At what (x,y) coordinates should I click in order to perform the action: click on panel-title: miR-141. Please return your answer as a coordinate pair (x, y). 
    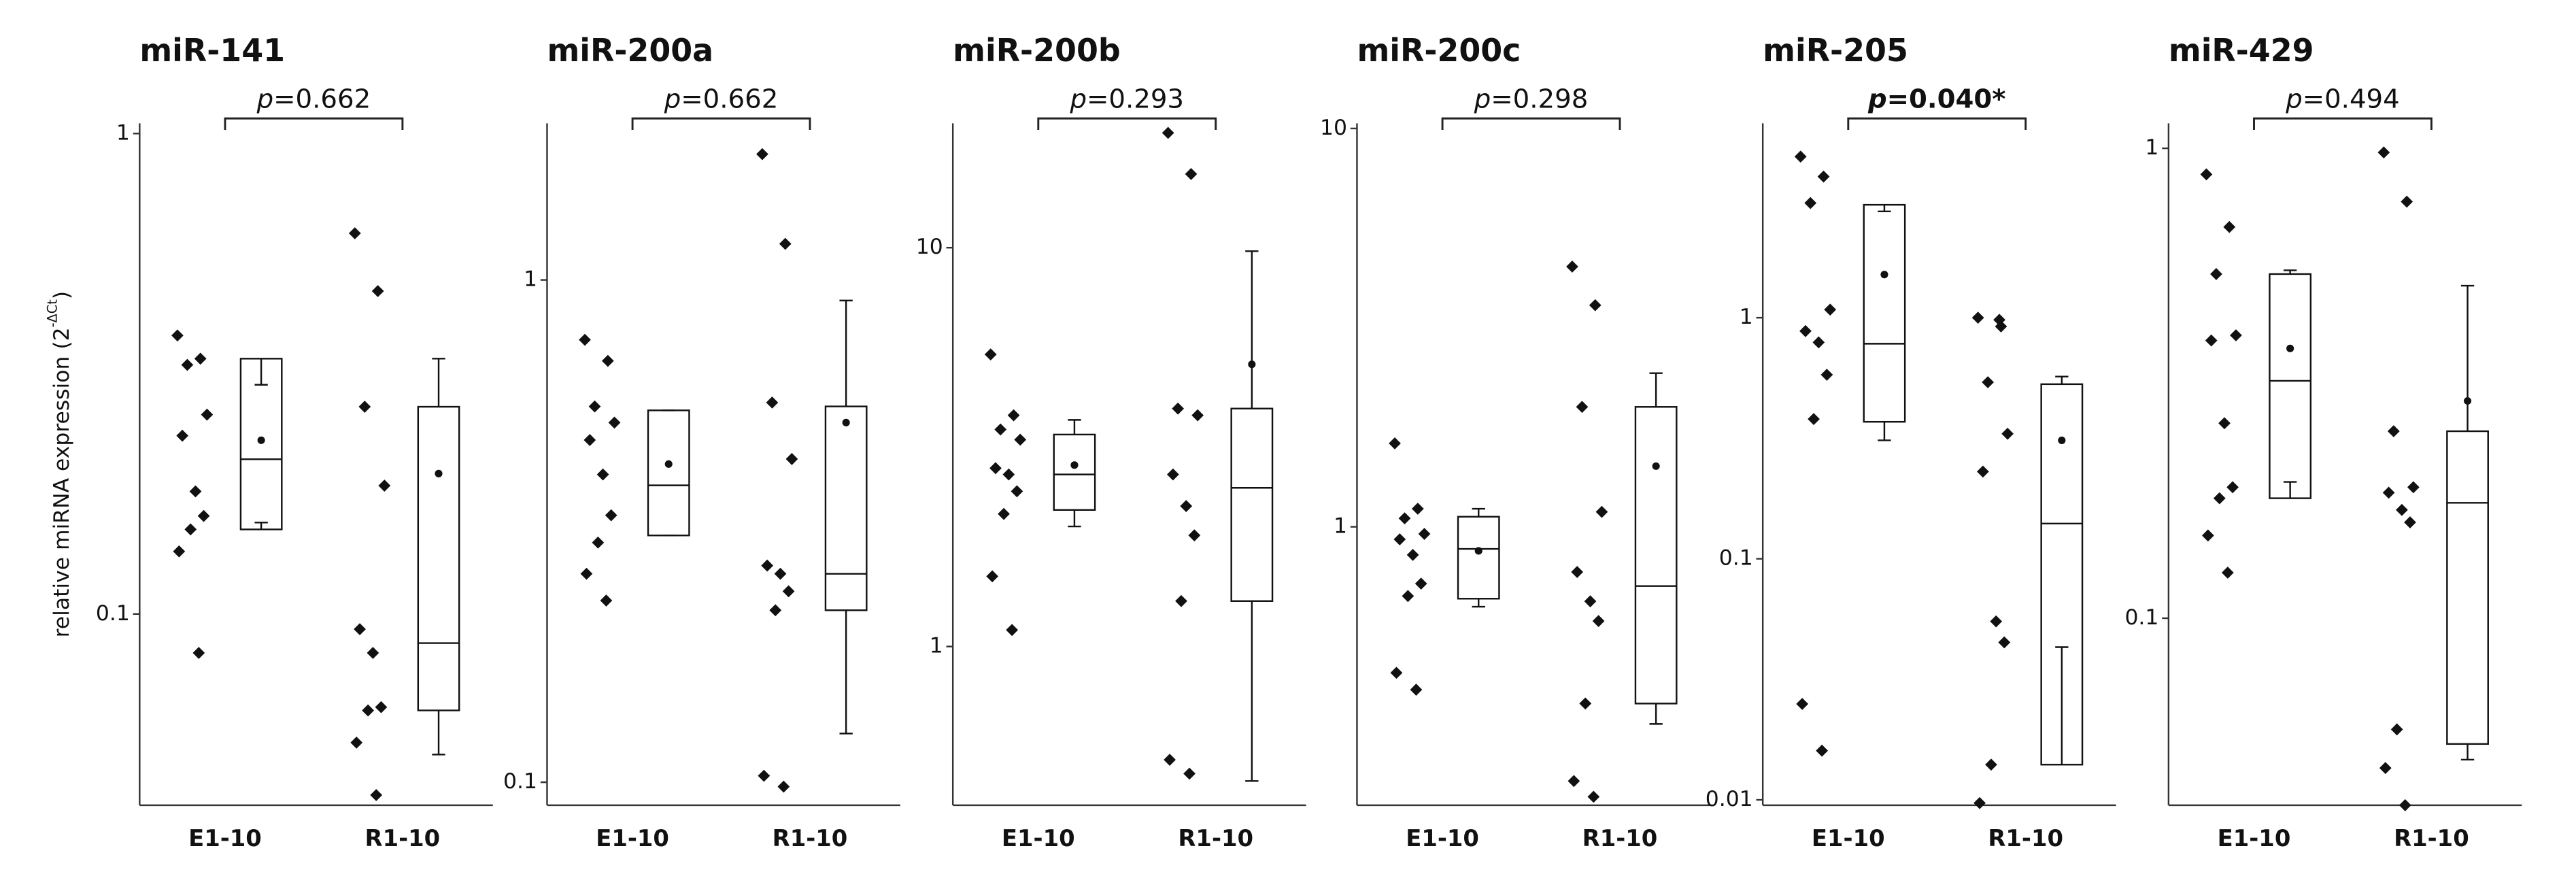
    Looking at the image, I should click on (212, 50).